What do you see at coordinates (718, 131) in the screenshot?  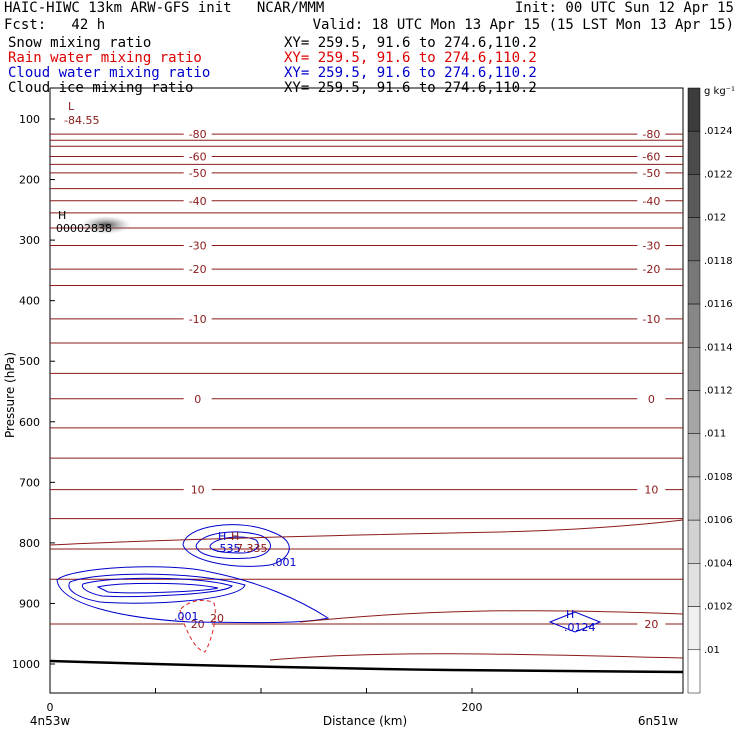 I see `colorbar-tick-label: .0124` at bounding box center [718, 131].